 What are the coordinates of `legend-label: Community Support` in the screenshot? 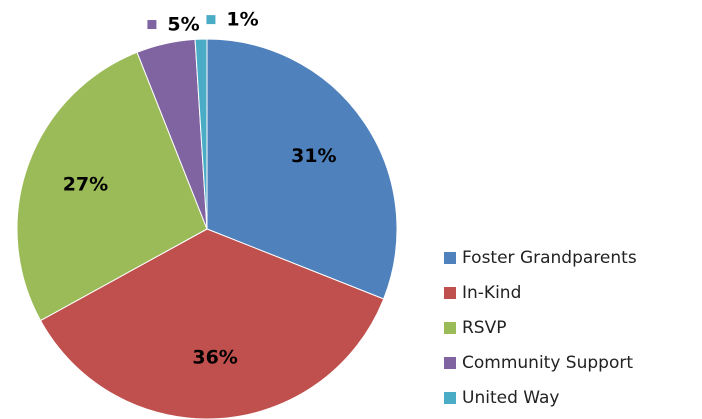 It's located at (547, 363).